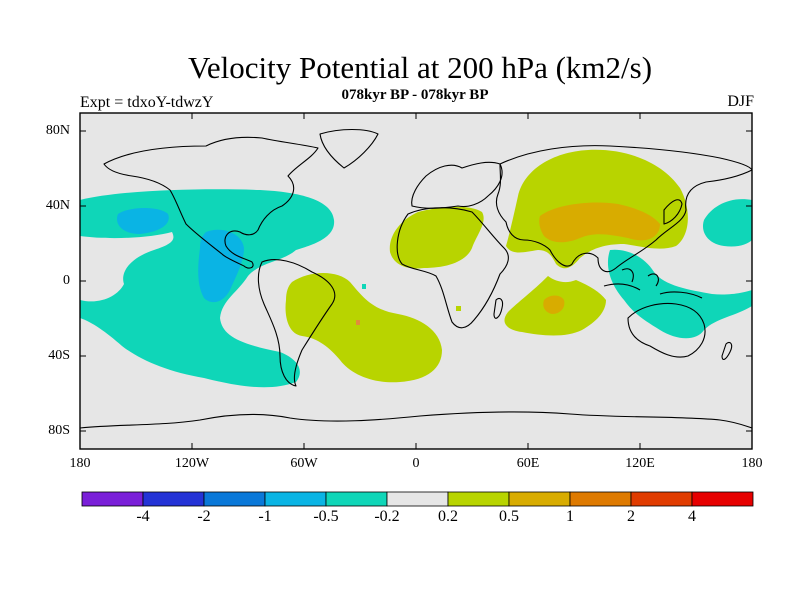 This screenshot has height=600, width=800. What do you see at coordinates (59, 355) in the screenshot?
I see `lat-label-40s: 40S` at bounding box center [59, 355].